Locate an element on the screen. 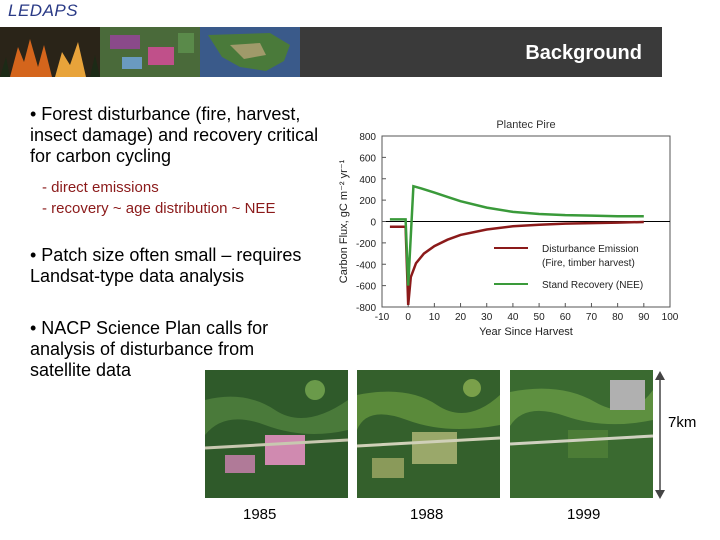 Image resolution: width=720 pixels, height=540 pixels. series-disturbance-emission-line is located at coordinates (516, 263).